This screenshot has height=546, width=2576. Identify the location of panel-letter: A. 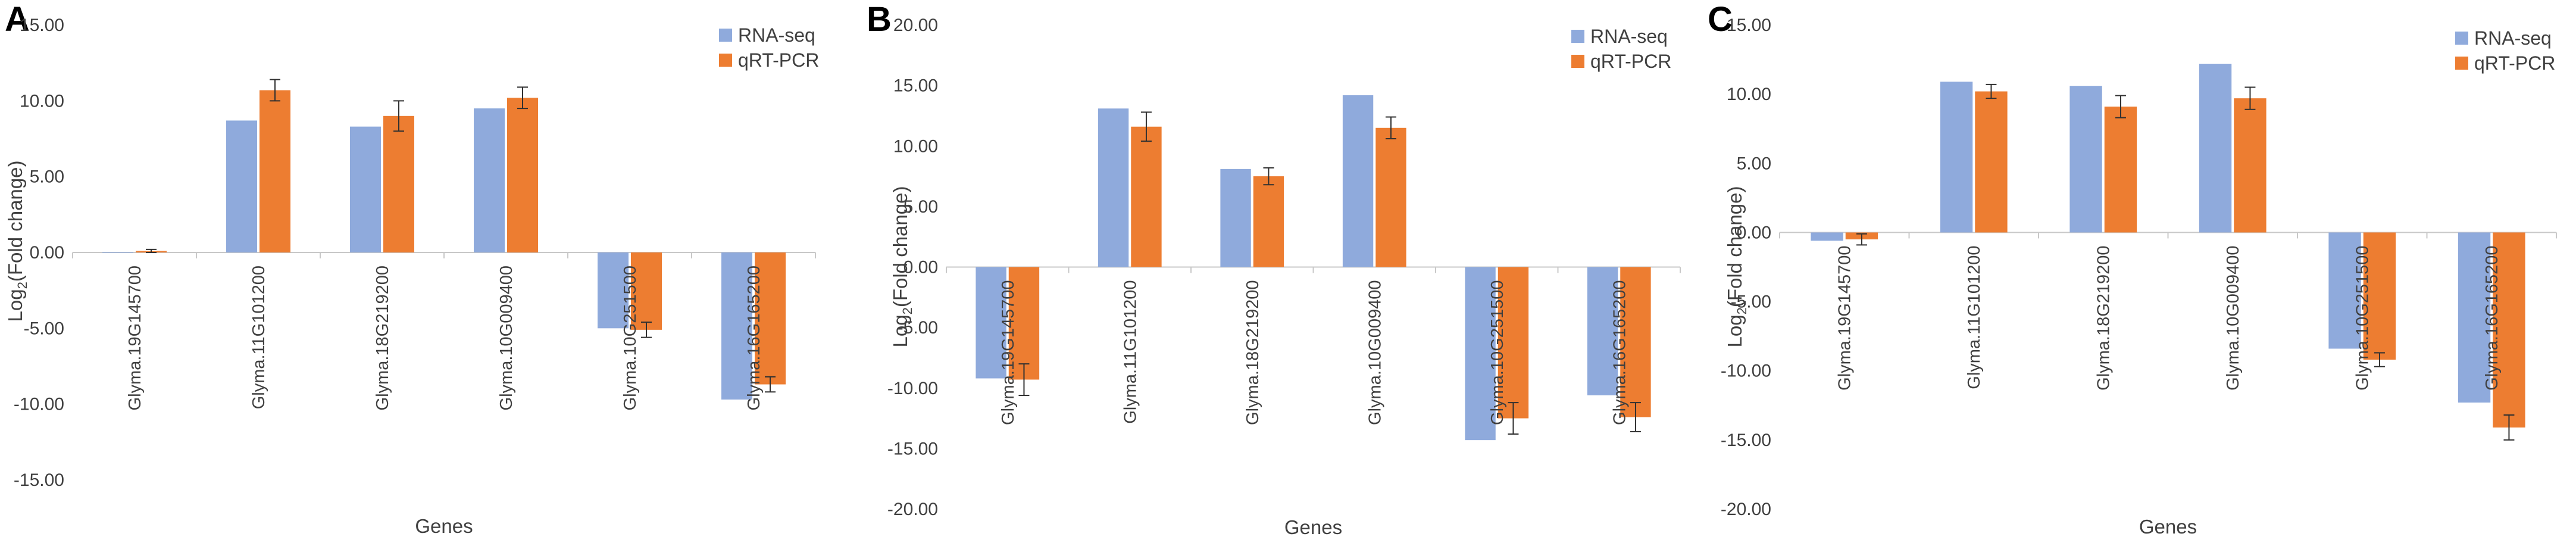
(17, 19).